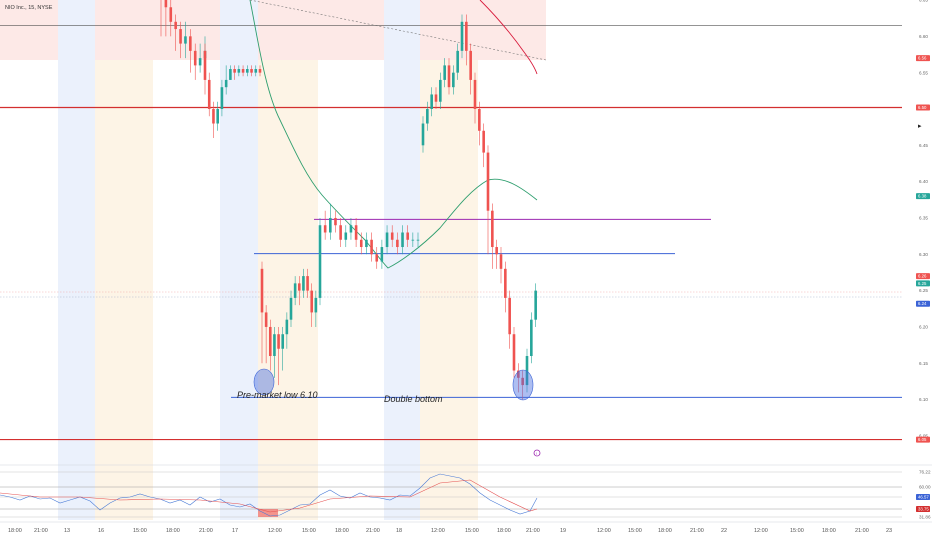 The width and height of the screenshot is (932, 555). Describe the element at coordinates (264, 382) in the screenshot. I see `circle-marker-premarket` at that location.